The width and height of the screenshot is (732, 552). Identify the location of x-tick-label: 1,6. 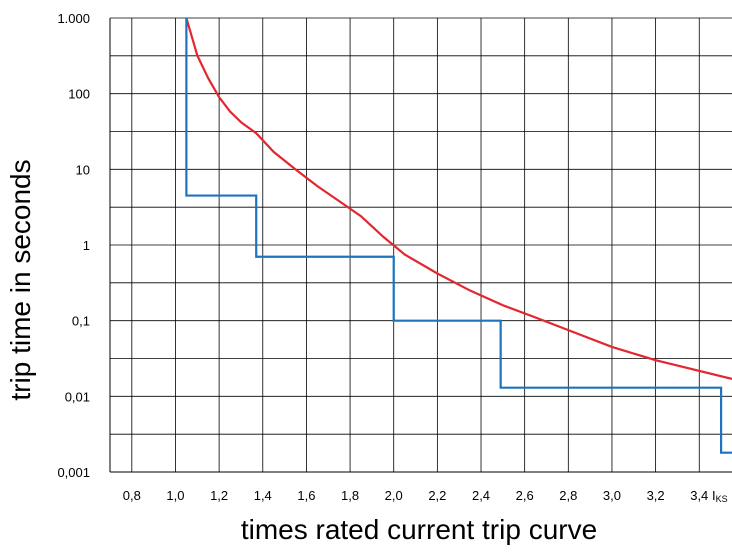
(306, 495).